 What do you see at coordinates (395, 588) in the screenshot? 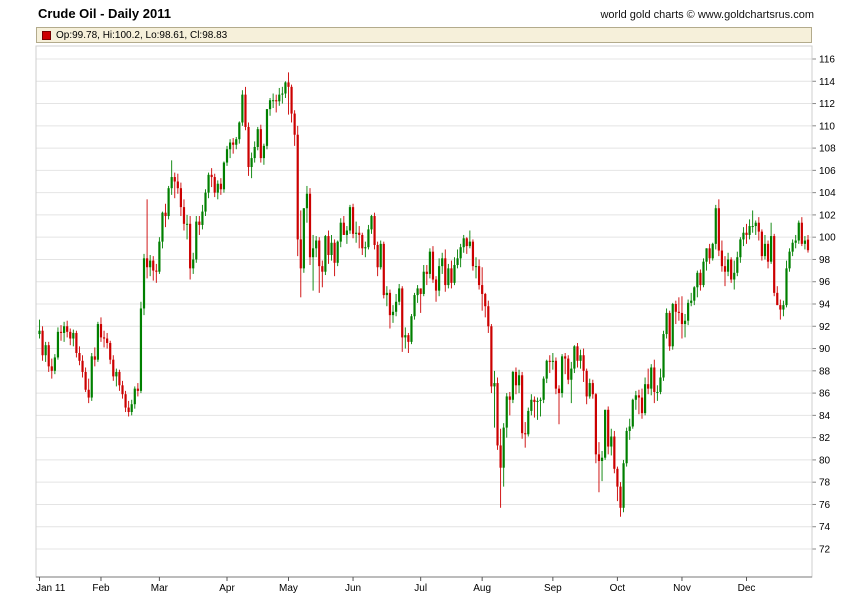
I see `x-axis-labels: Jan 11 Feb Mar Apr May Jun Jul Aug Sep Oct Nov Dec` at bounding box center [395, 588].